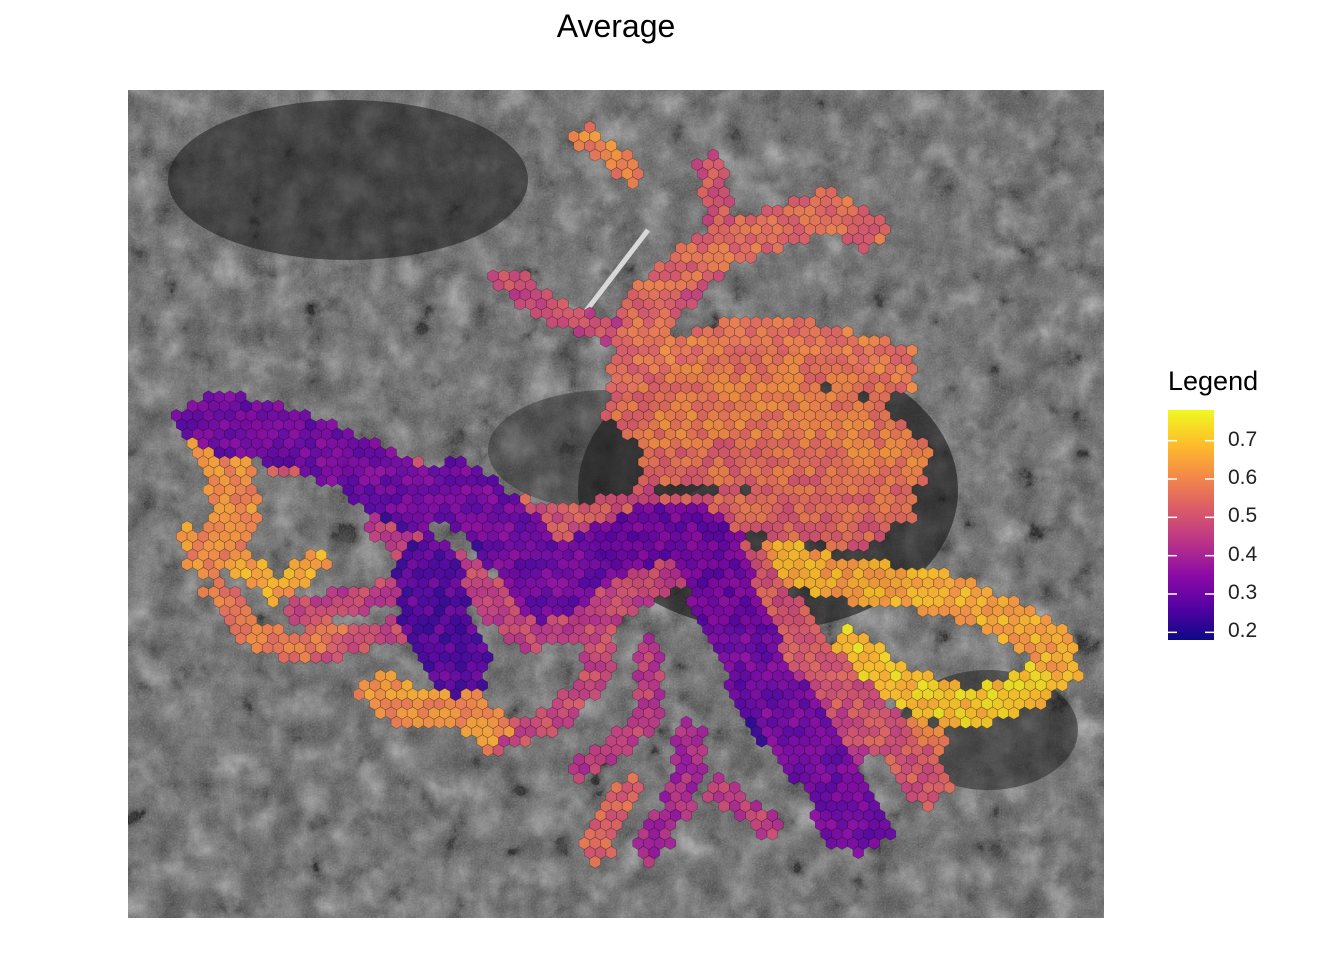  Describe the element at coordinates (348, 180) in the screenshot. I see `forest-area-north` at that location.